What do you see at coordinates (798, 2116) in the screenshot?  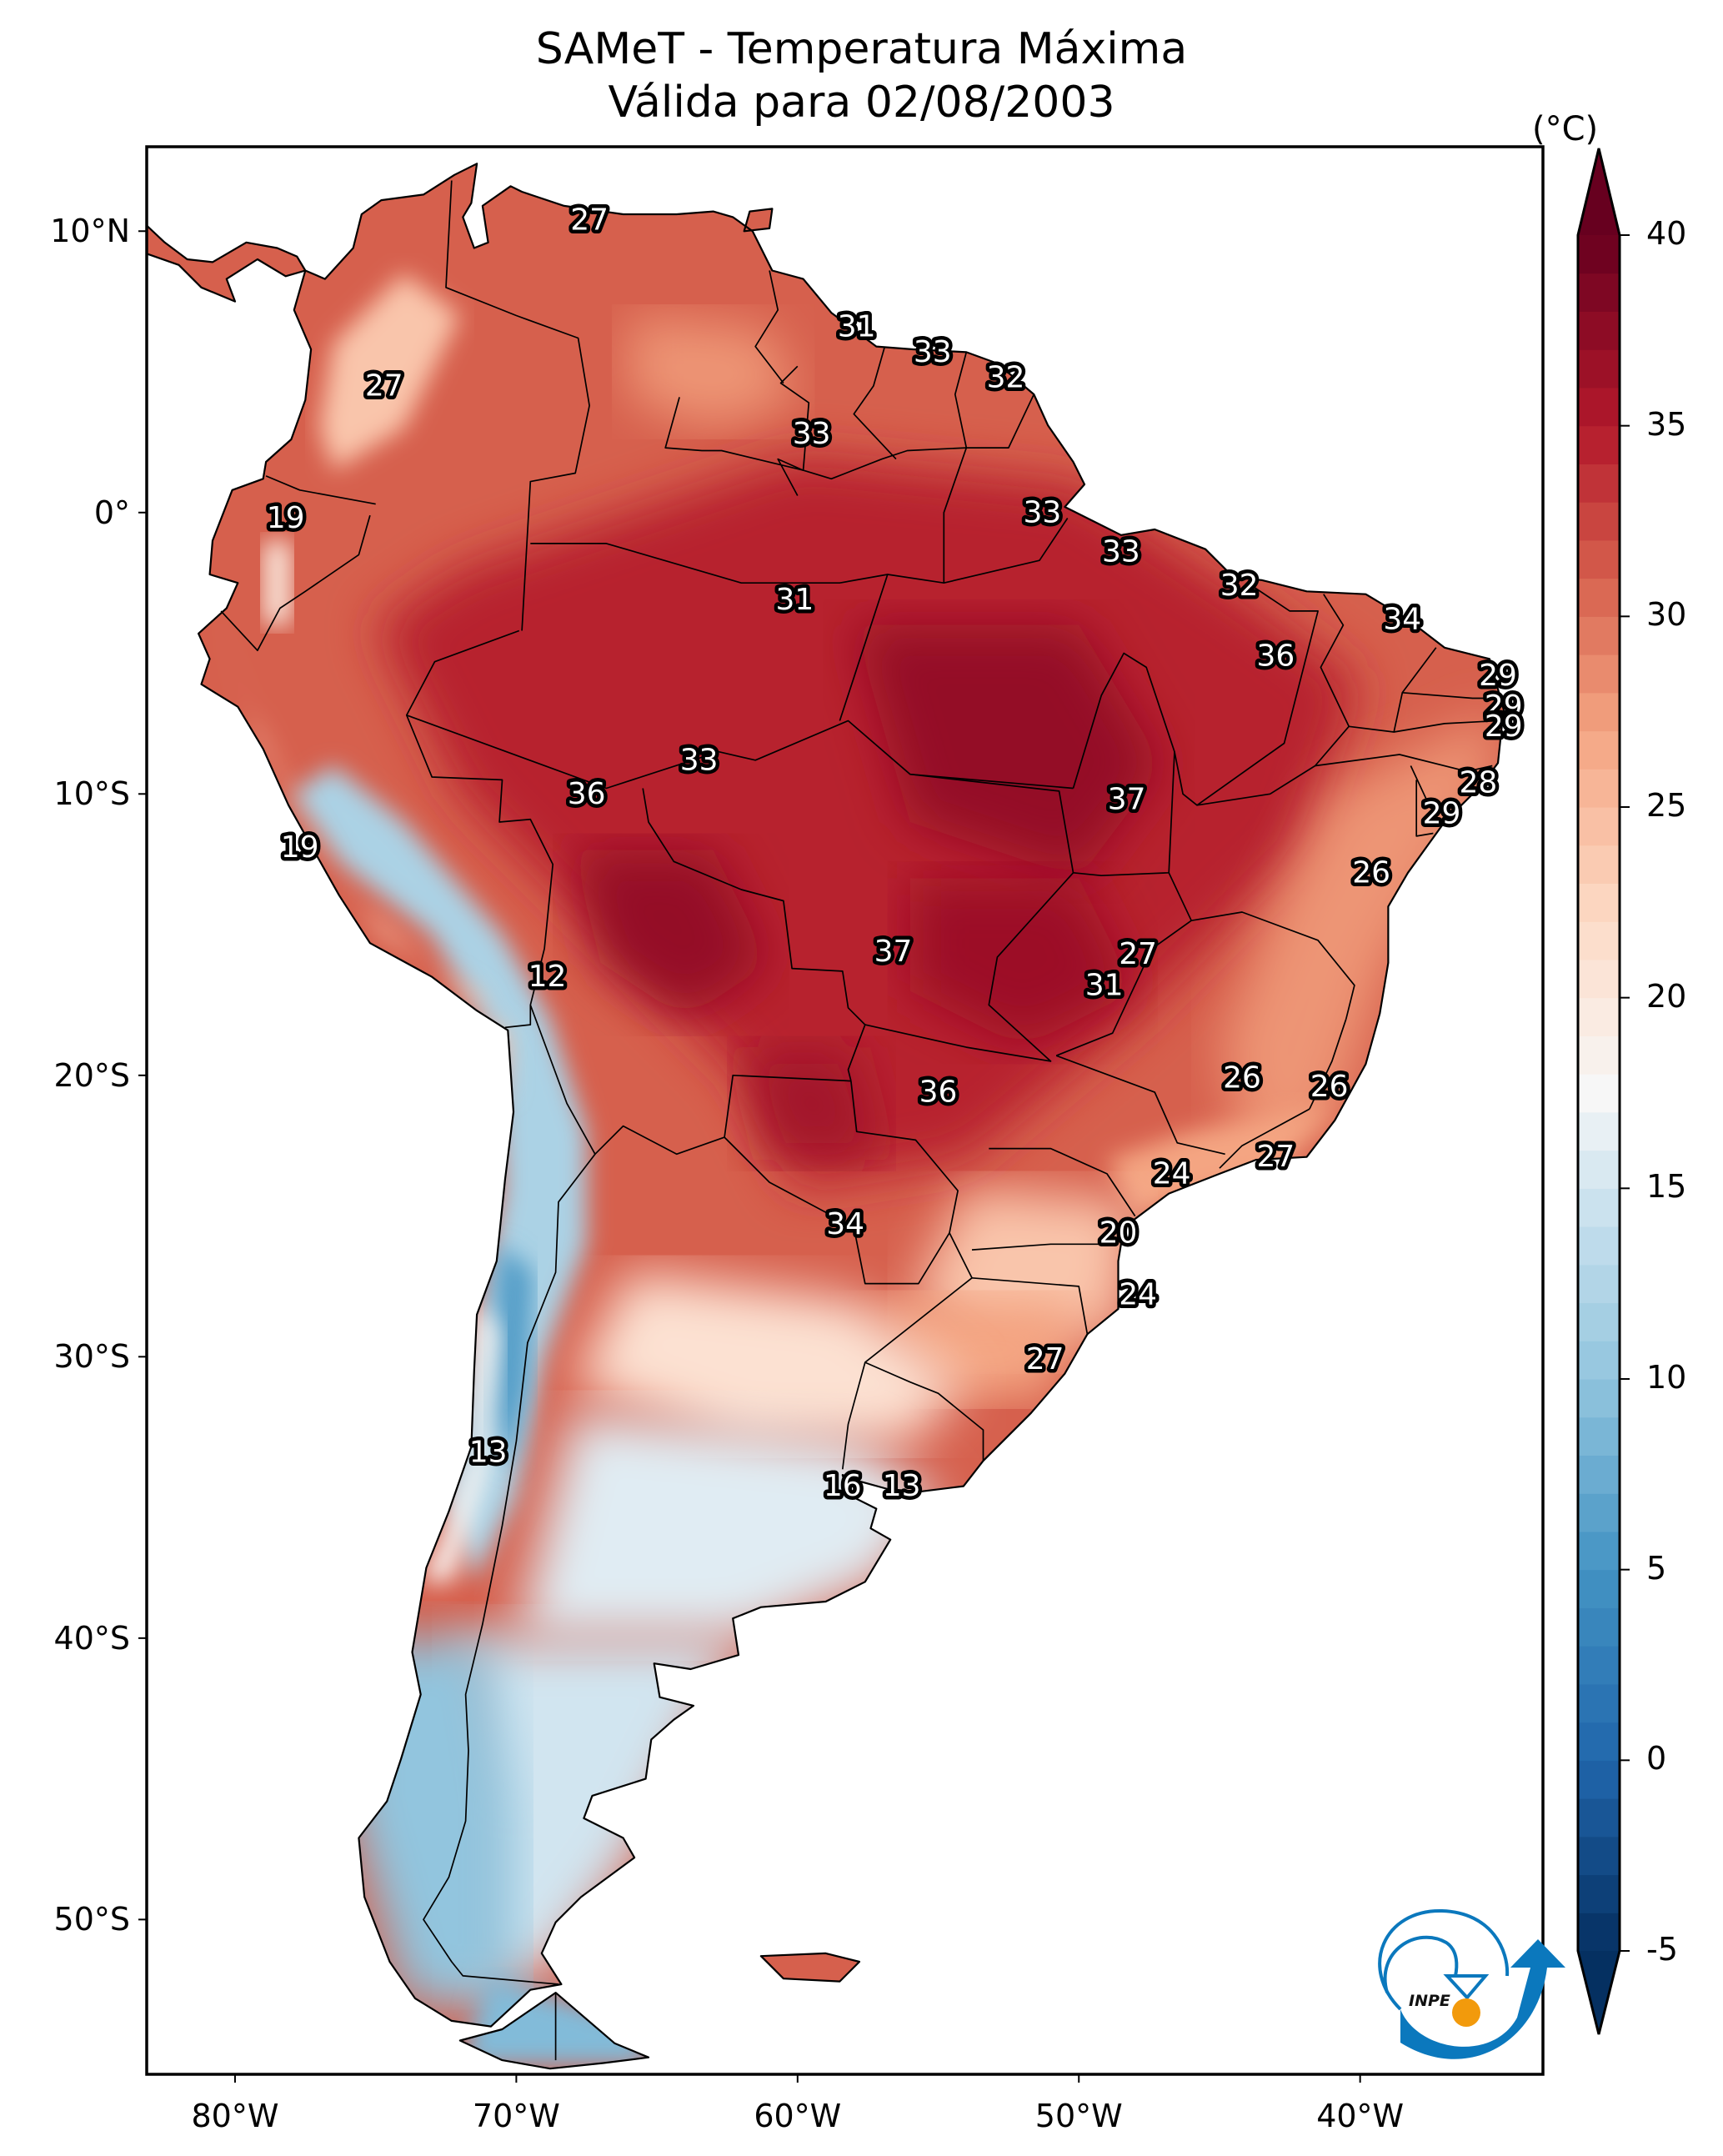 I see `x-tick-label: 60°W` at bounding box center [798, 2116].